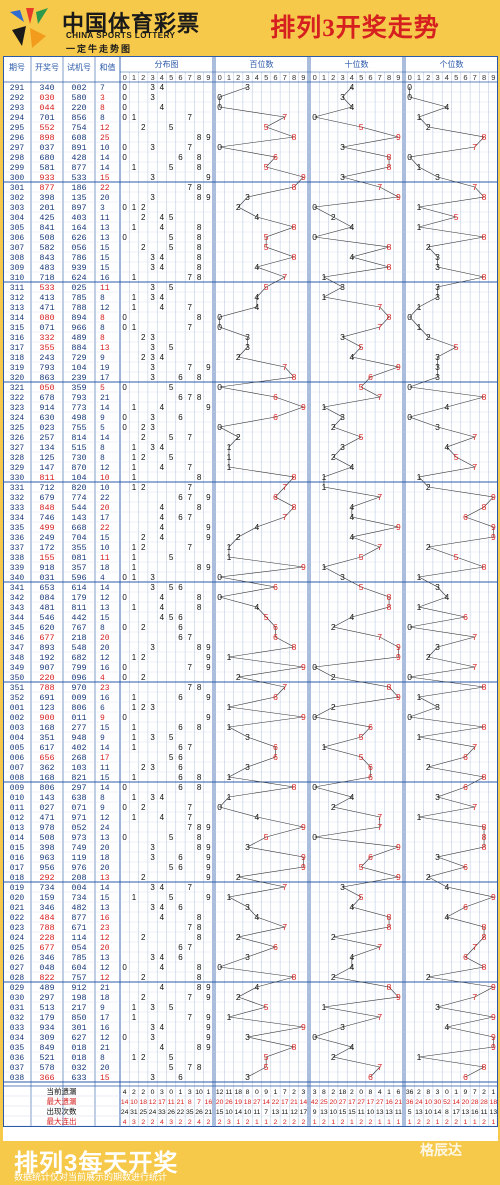 The width and height of the screenshot is (500, 1185). Describe the element at coordinates (294, 1112) in the screenshot. I see `stats-value: 12` at that location.